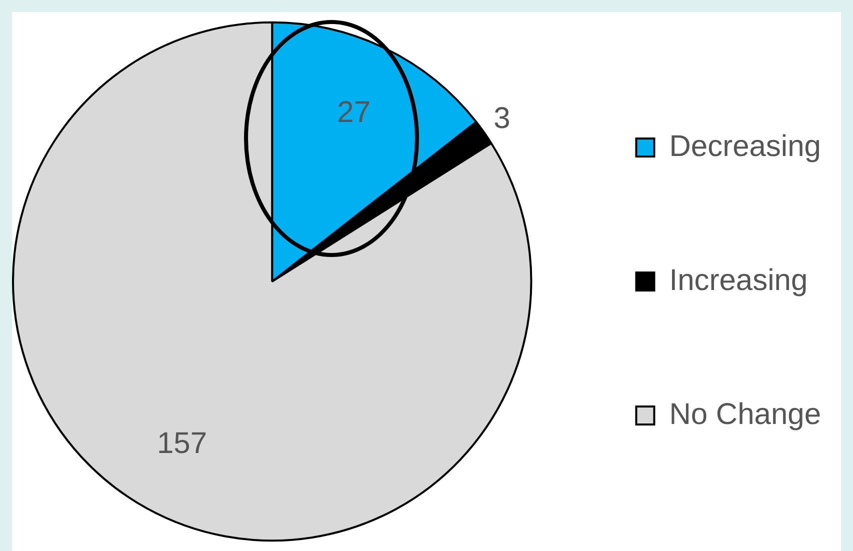  Describe the element at coordinates (502, 118) in the screenshot. I see `data-label: 3` at that location.